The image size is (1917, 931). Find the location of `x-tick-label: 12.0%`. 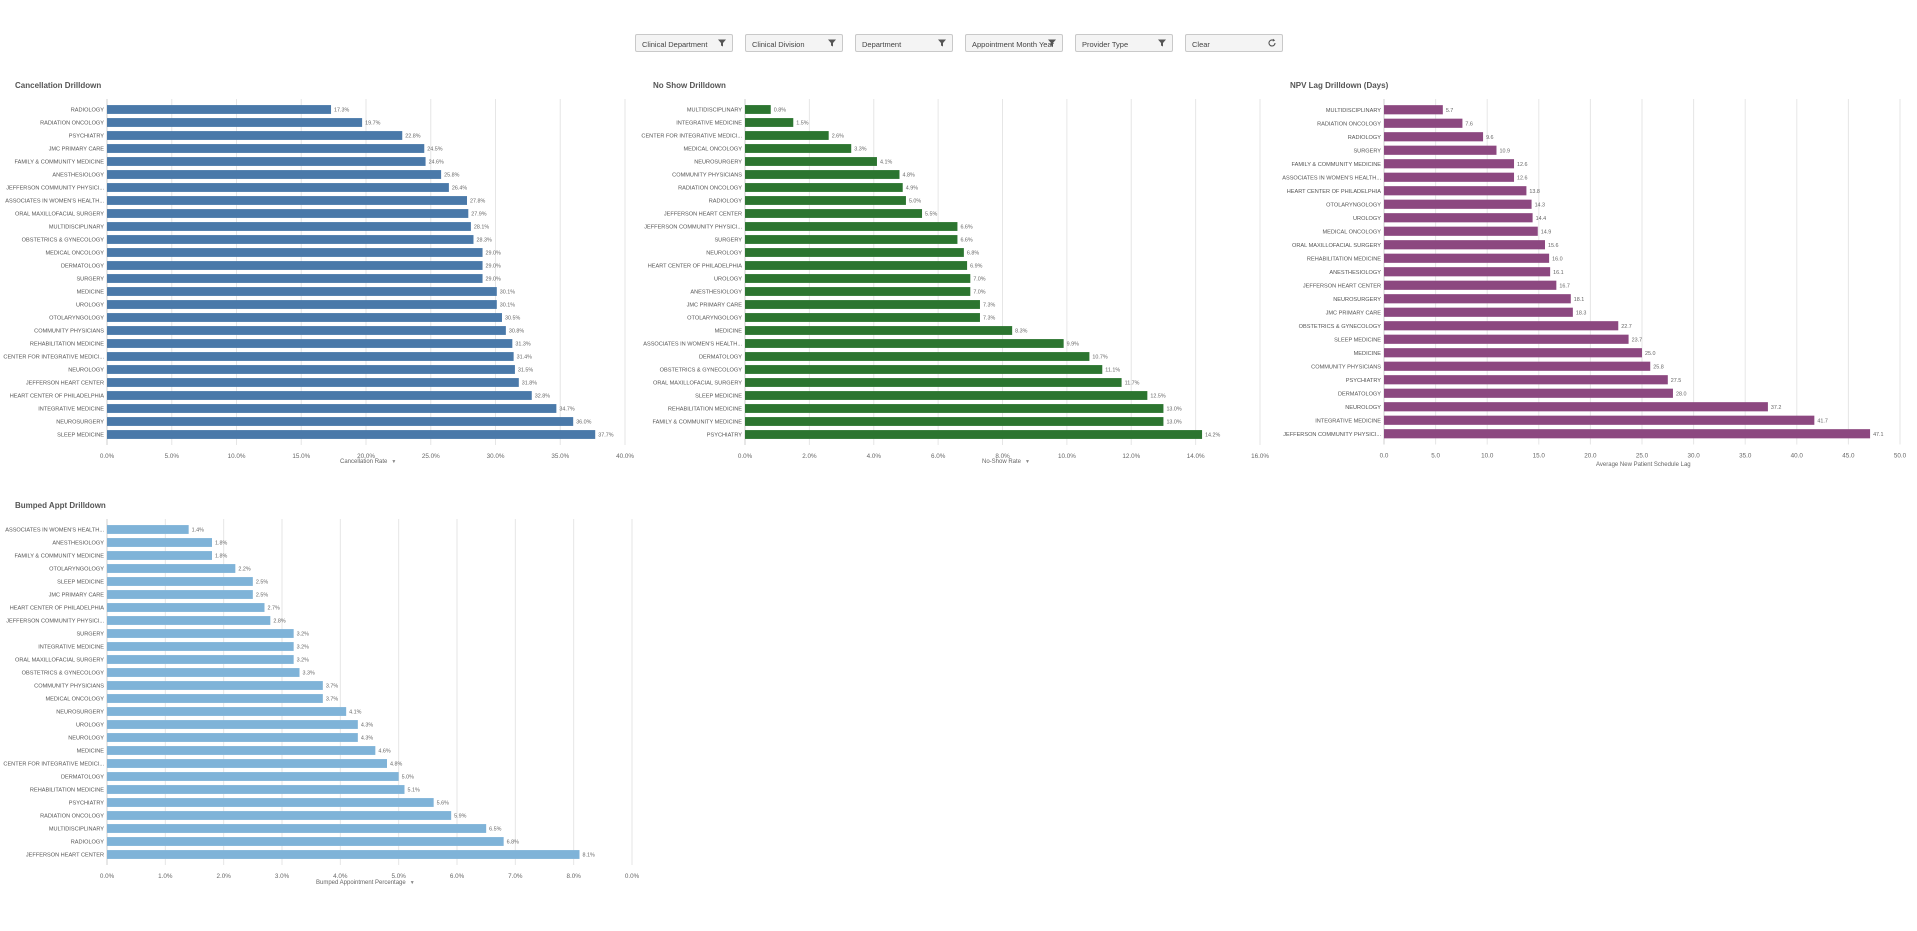

x-tick-label: 12.0% is located at coordinates (1131, 456).